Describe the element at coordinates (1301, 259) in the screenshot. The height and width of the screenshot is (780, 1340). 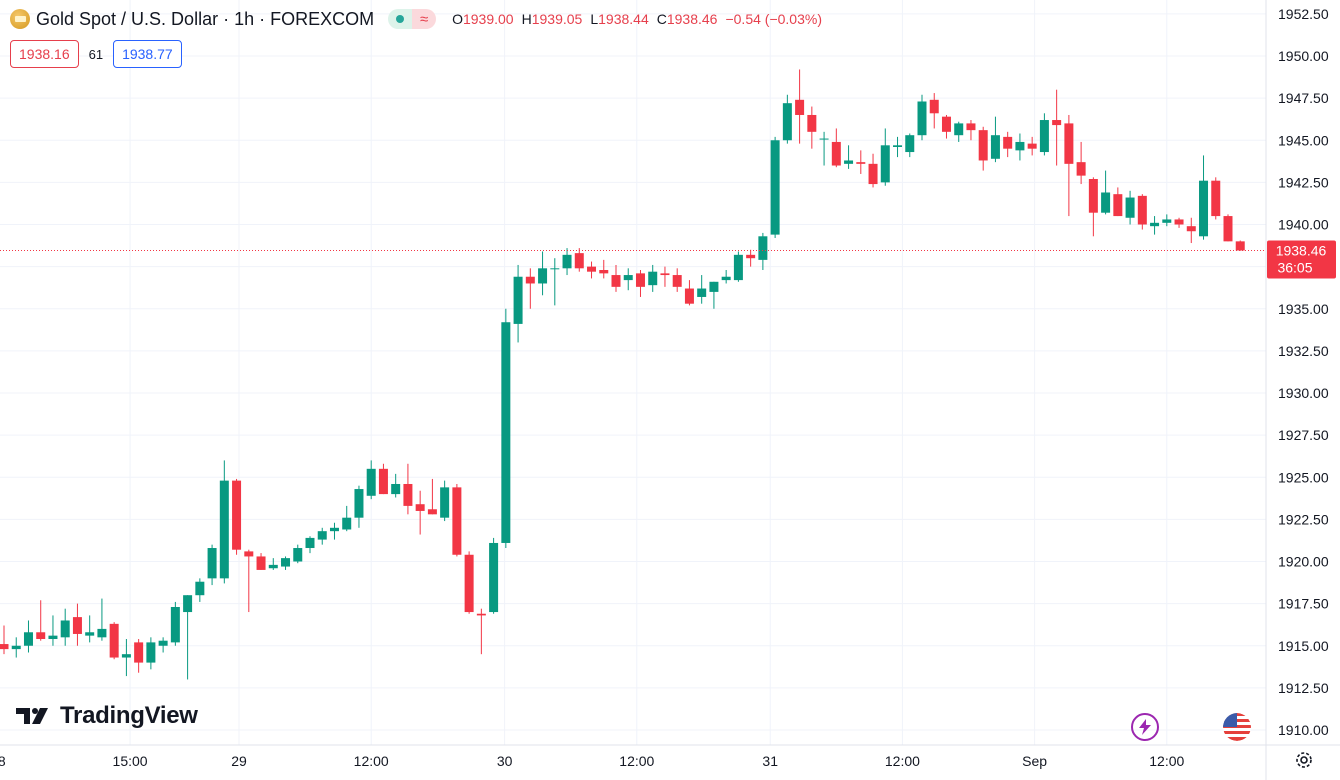
I see `last-price-label` at that location.